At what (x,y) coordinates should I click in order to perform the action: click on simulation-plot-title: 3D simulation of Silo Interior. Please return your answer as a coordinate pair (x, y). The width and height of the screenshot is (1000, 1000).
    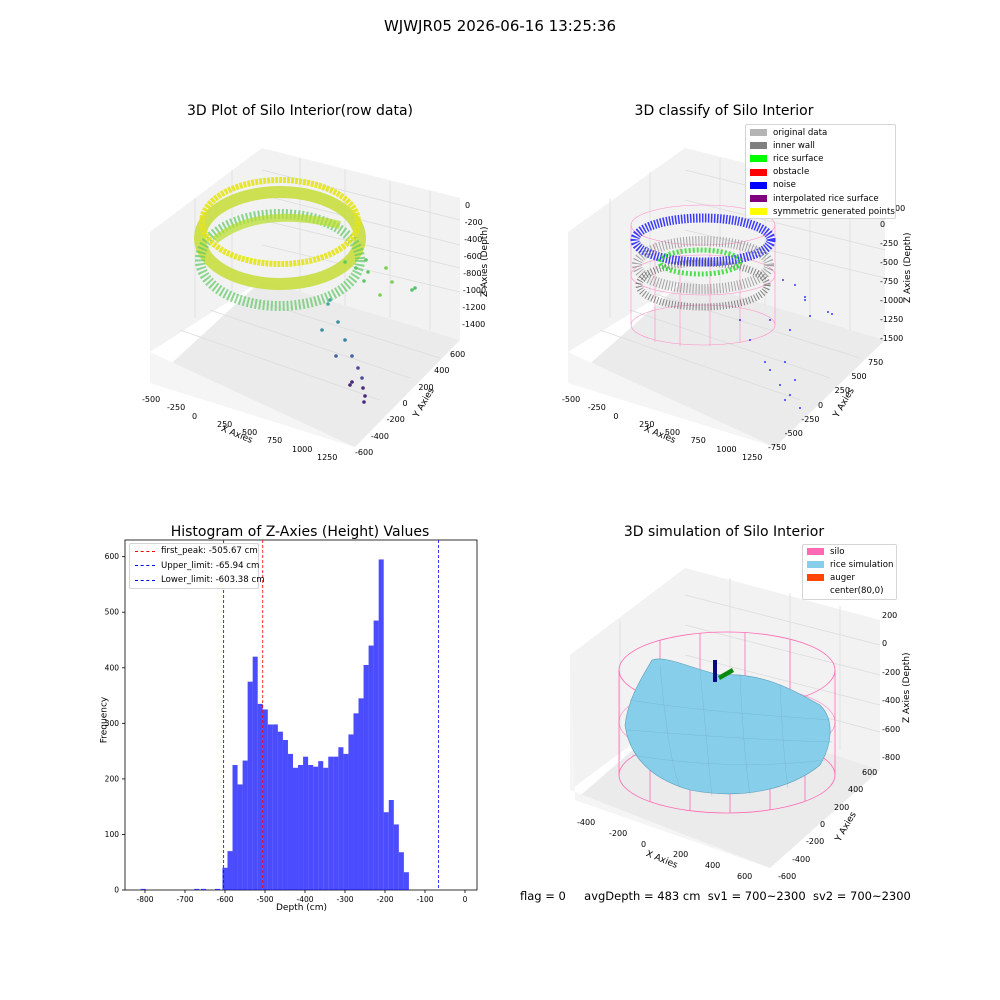
    Looking at the image, I should click on (724, 532).